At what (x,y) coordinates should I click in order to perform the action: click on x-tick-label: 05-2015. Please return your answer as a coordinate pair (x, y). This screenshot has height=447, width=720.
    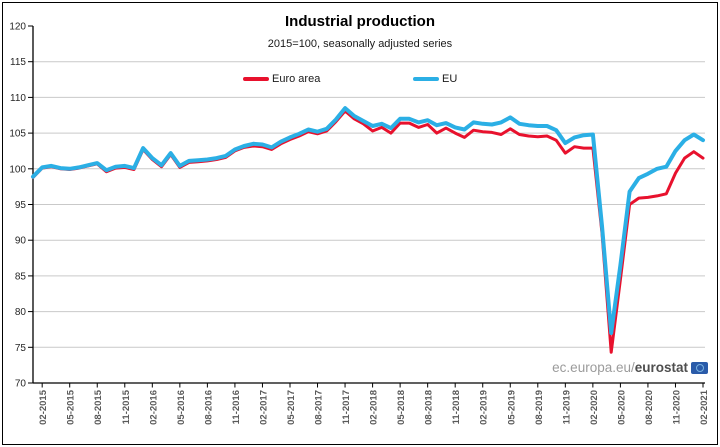
    Looking at the image, I should click on (71, 407).